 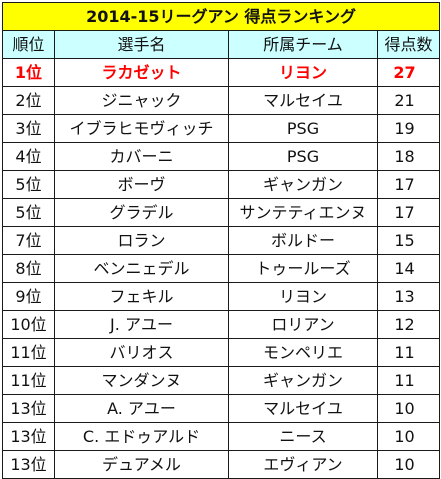 What do you see at coordinates (303, 240) in the screenshot?
I see `team-cell: ボルドー` at bounding box center [303, 240].